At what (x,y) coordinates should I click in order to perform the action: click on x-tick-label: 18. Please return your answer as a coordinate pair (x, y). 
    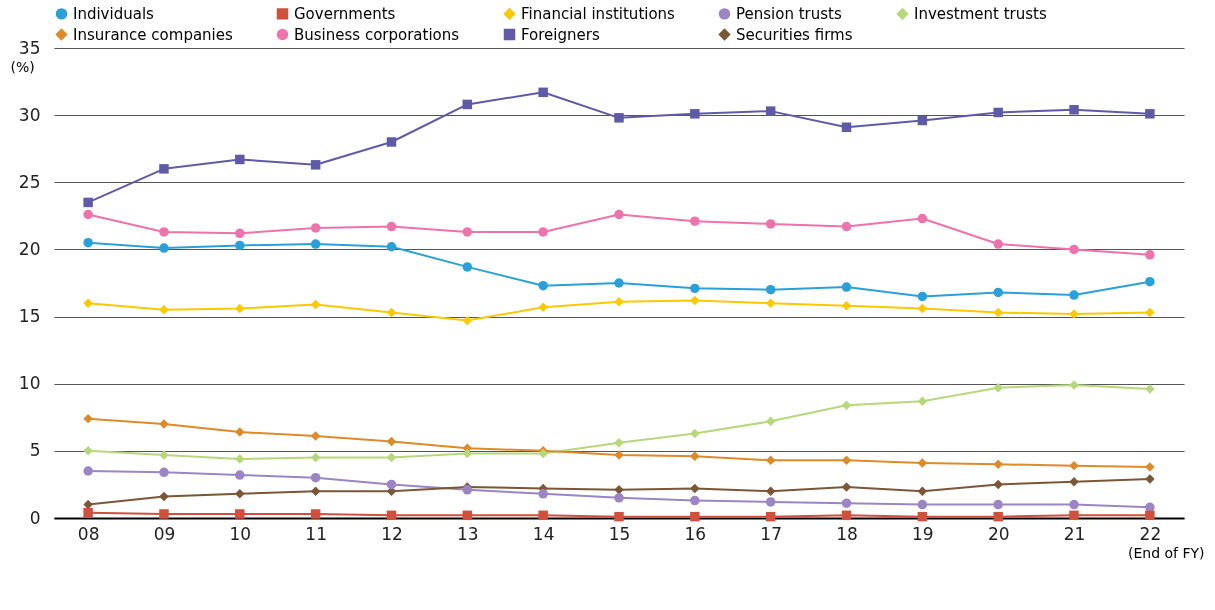
    Looking at the image, I should click on (847, 533).